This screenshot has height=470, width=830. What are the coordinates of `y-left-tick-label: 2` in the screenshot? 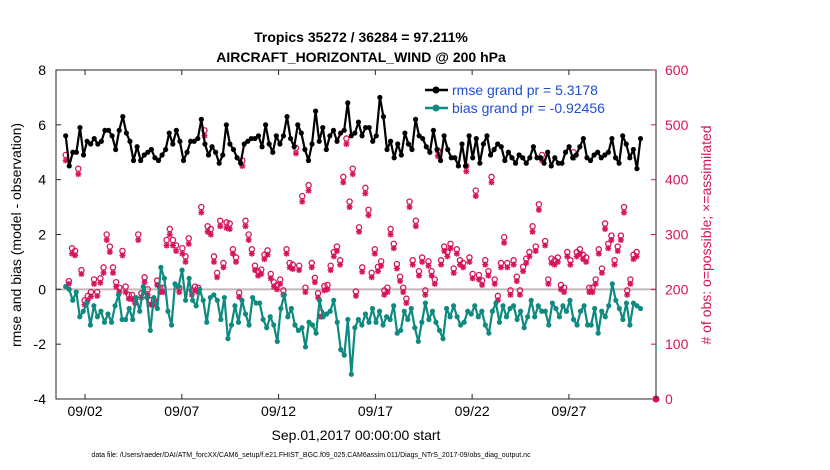 It's located at (42, 235).